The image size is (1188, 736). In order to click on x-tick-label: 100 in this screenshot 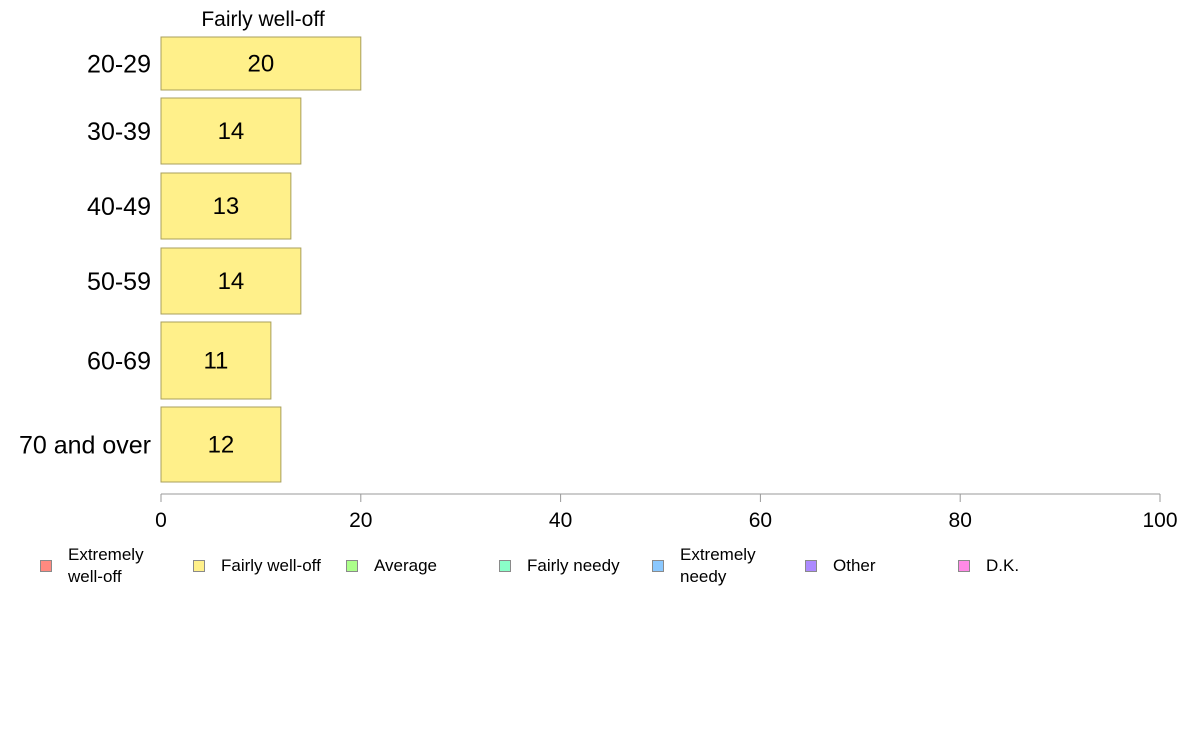, I will do `click(1159, 520)`.